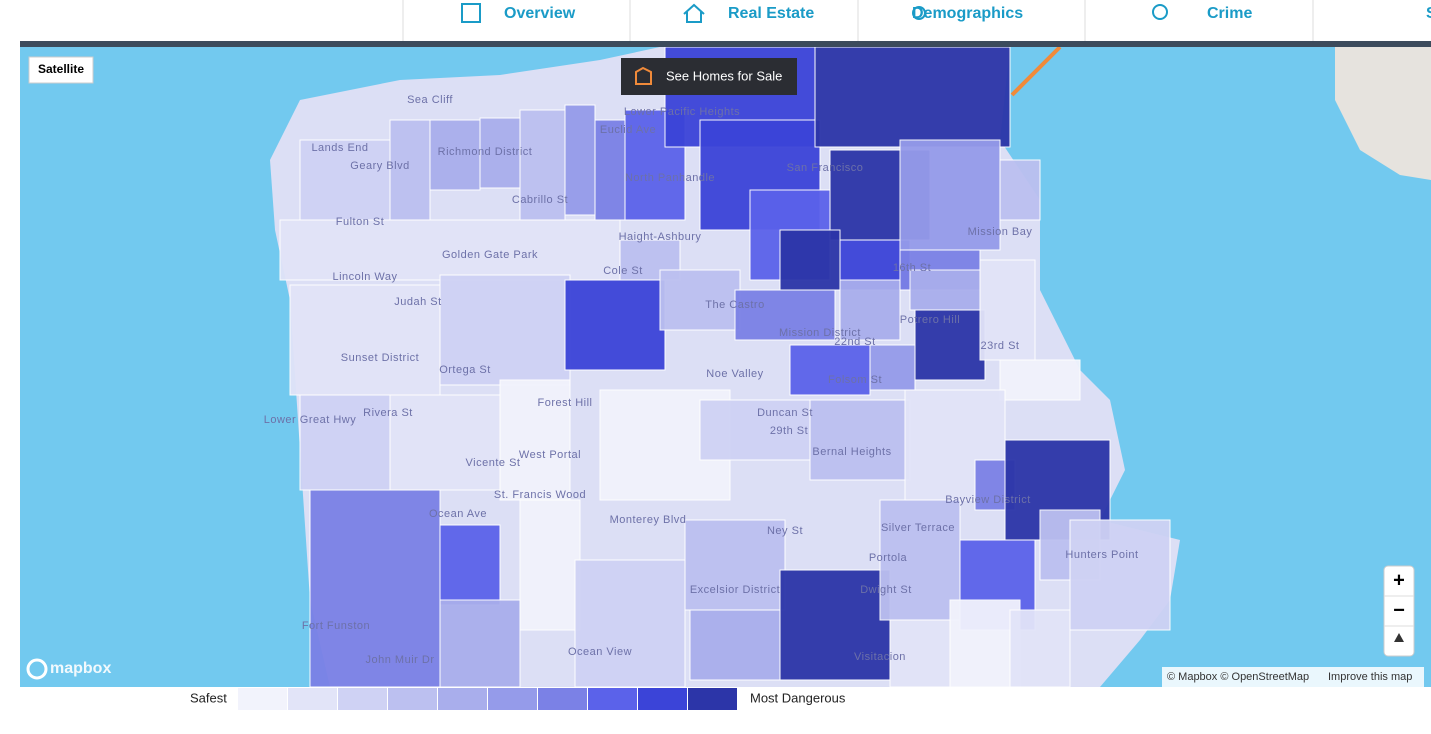  What do you see at coordinates (430, 100) in the screenshot?
I see `map-label: Sea Cliff` at bounding box center [430, 100].